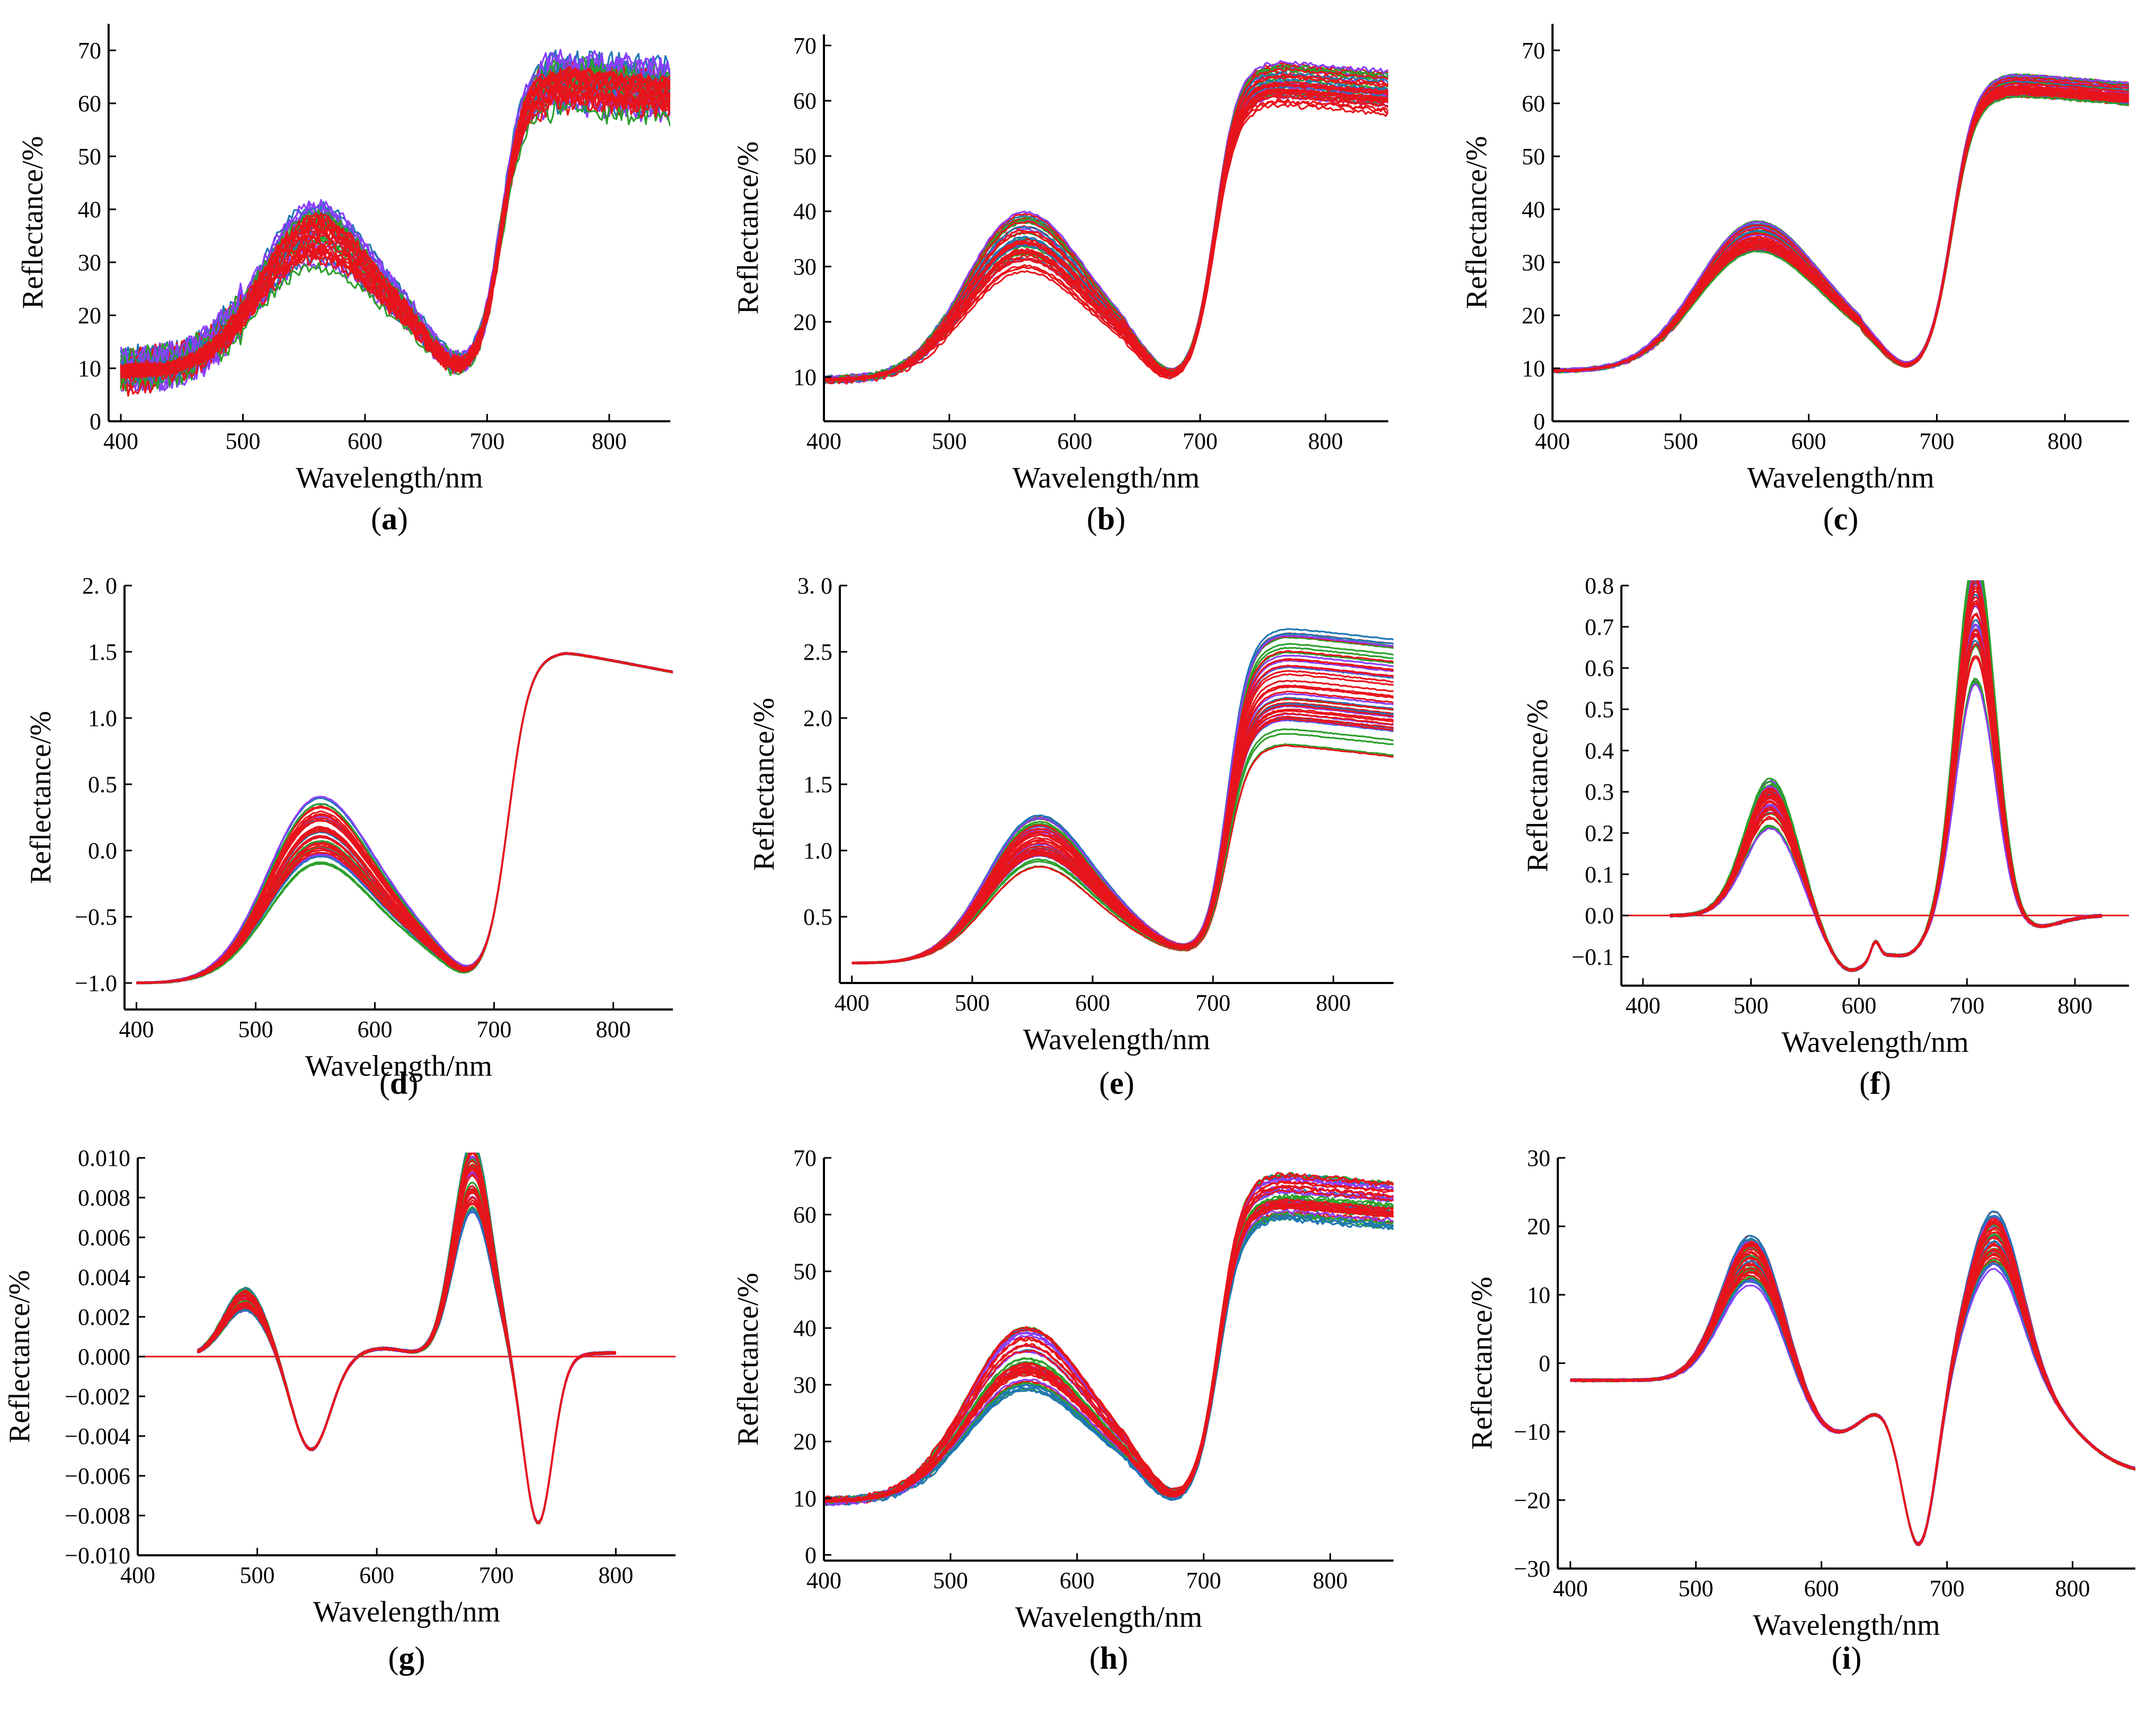 Image resolution: width=2147 pixels, height=1736 pixels. What do you see at coordinates (398, 1083) in the screenshot?
I see `panel-caption-letter: d` at bounding box center [398, 1083].